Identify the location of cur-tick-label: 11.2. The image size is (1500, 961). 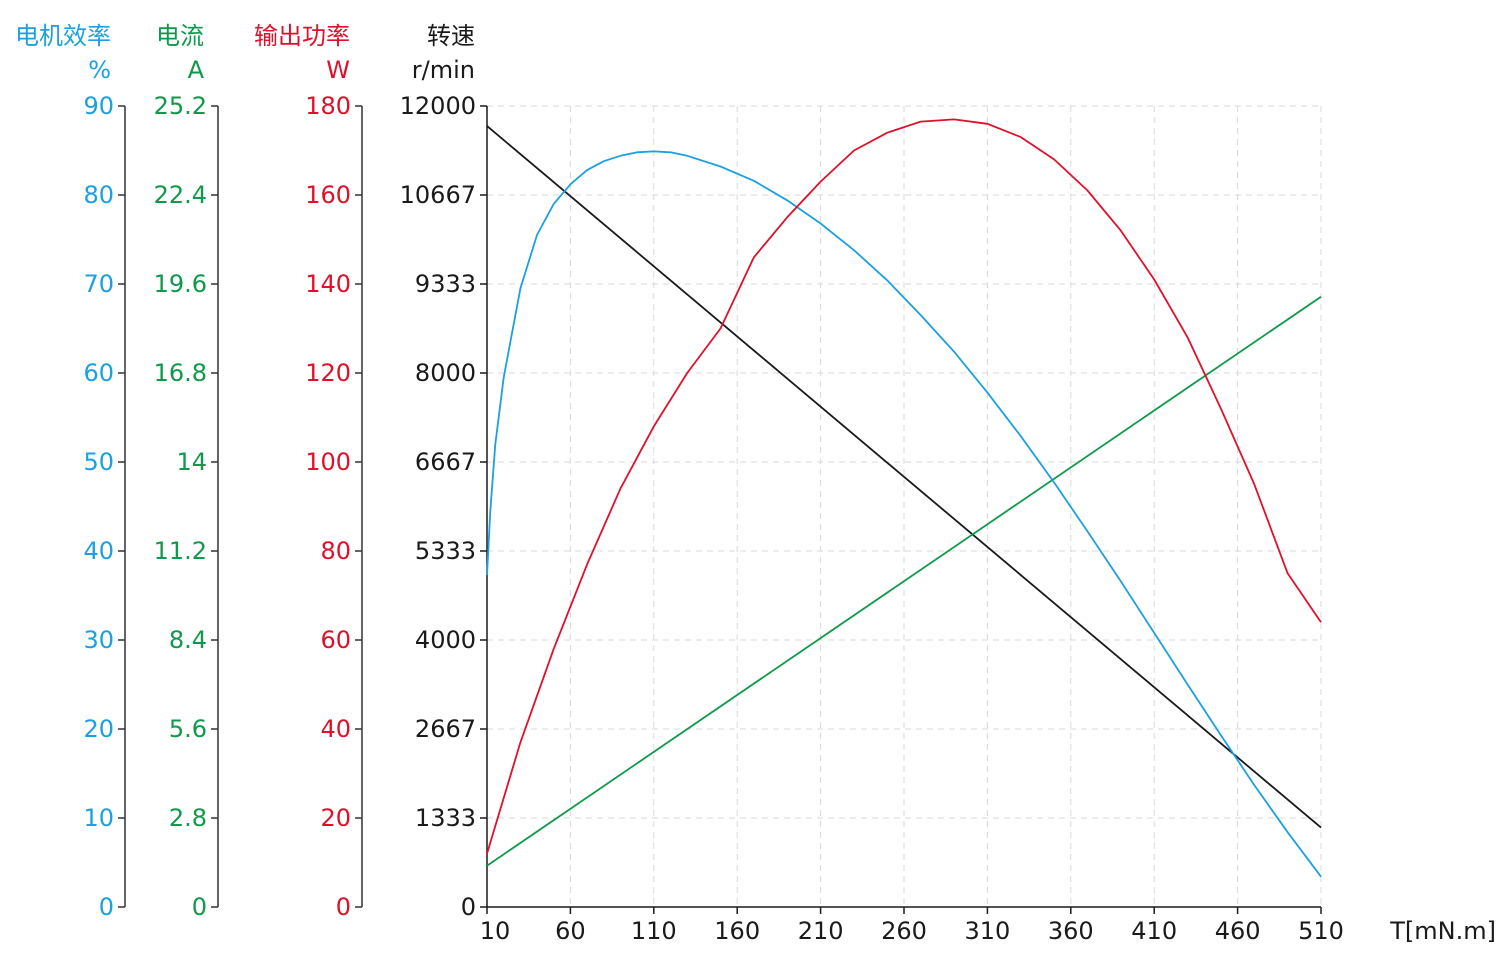
(180, 551).